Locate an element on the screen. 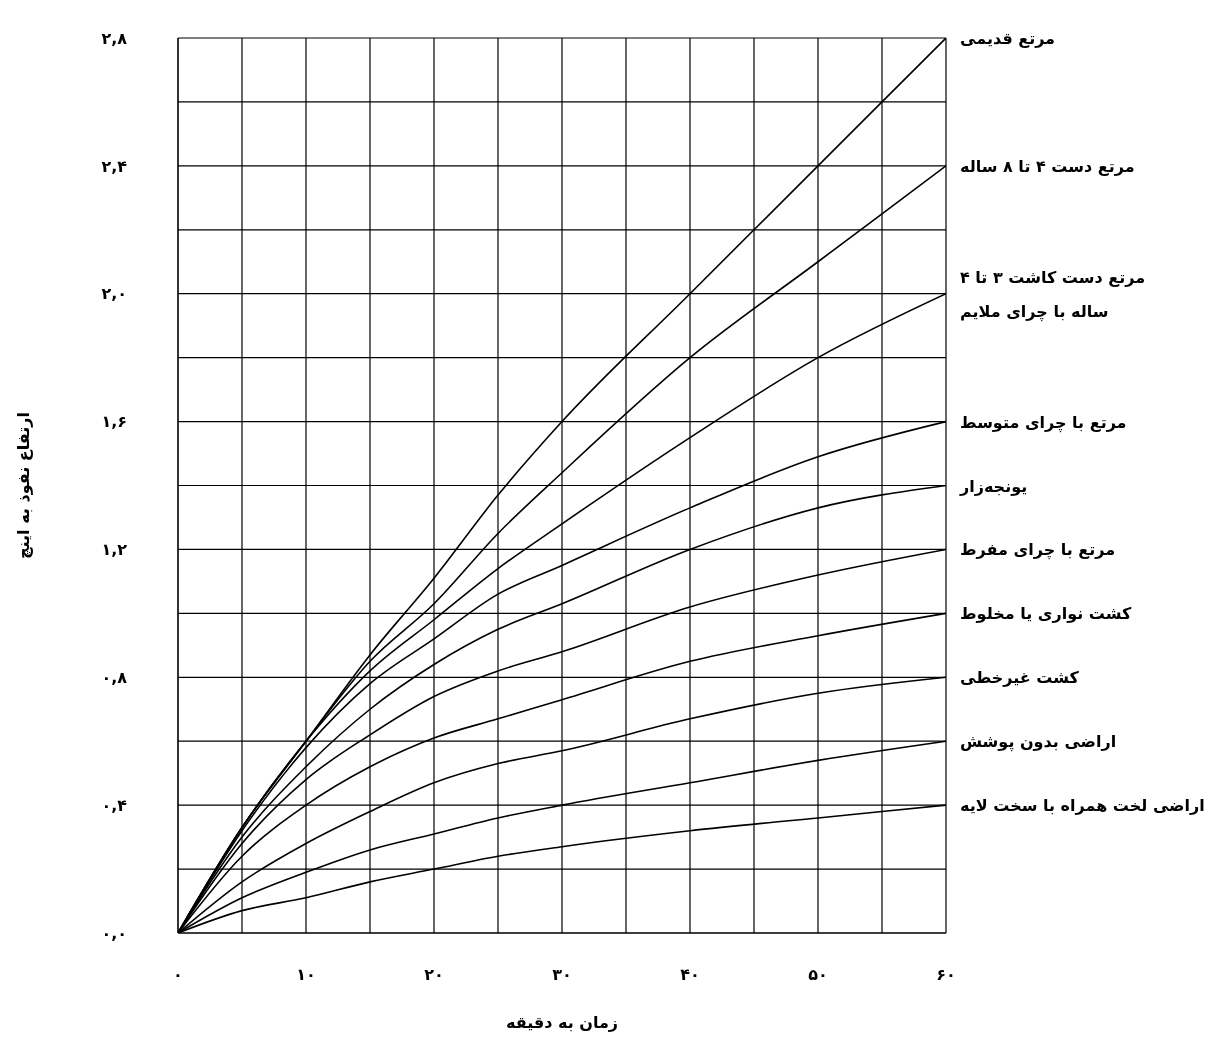 The image size is (1226, 1049). x-tick-label: ۰ is located at coordinates (178, 975).